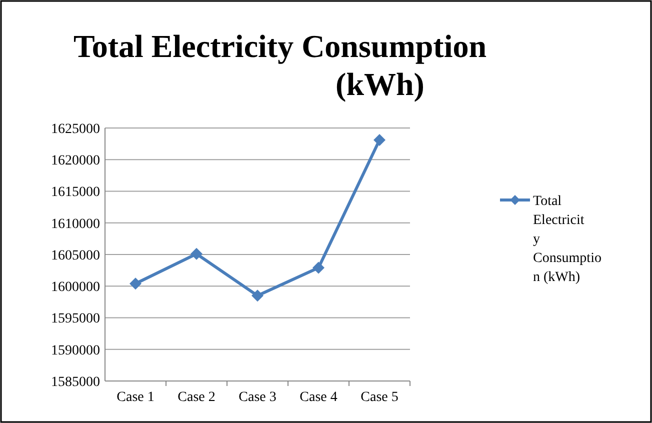 This screenshot has height=423, width=652. What do you see at coordinates (257, 397) in the screenshot?
I see `x-tick-label: Case 3` at bounding box center [257, 397].